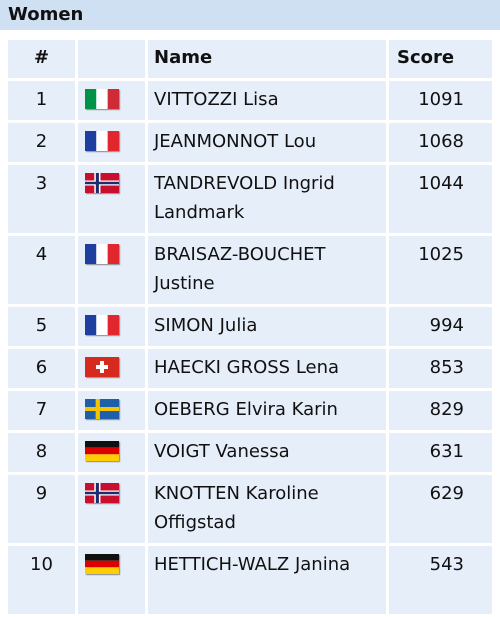 This screenshot has width=500, height=617. I want to click on table-head: # Name Score, so click(250, 59).